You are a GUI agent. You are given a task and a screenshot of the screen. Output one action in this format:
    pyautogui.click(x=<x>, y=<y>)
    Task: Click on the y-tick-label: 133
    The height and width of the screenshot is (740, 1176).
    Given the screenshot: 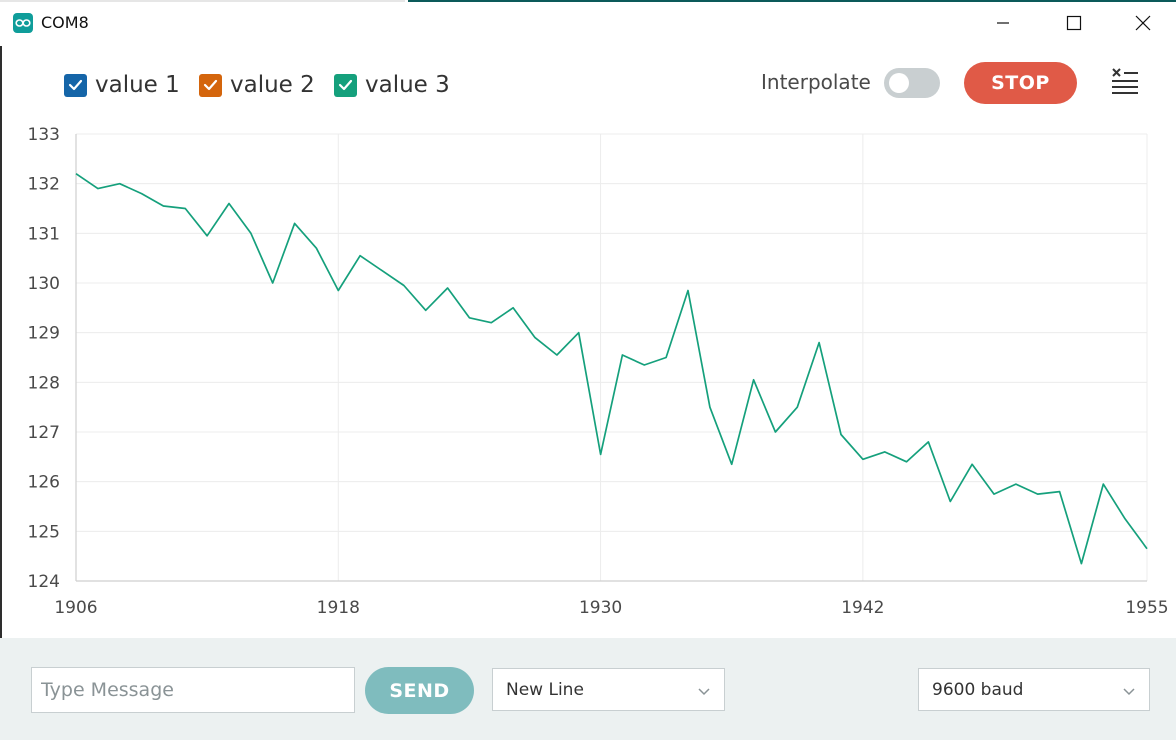 What is the action you would take?
    pyautogui.click(x=44, y=135)
    